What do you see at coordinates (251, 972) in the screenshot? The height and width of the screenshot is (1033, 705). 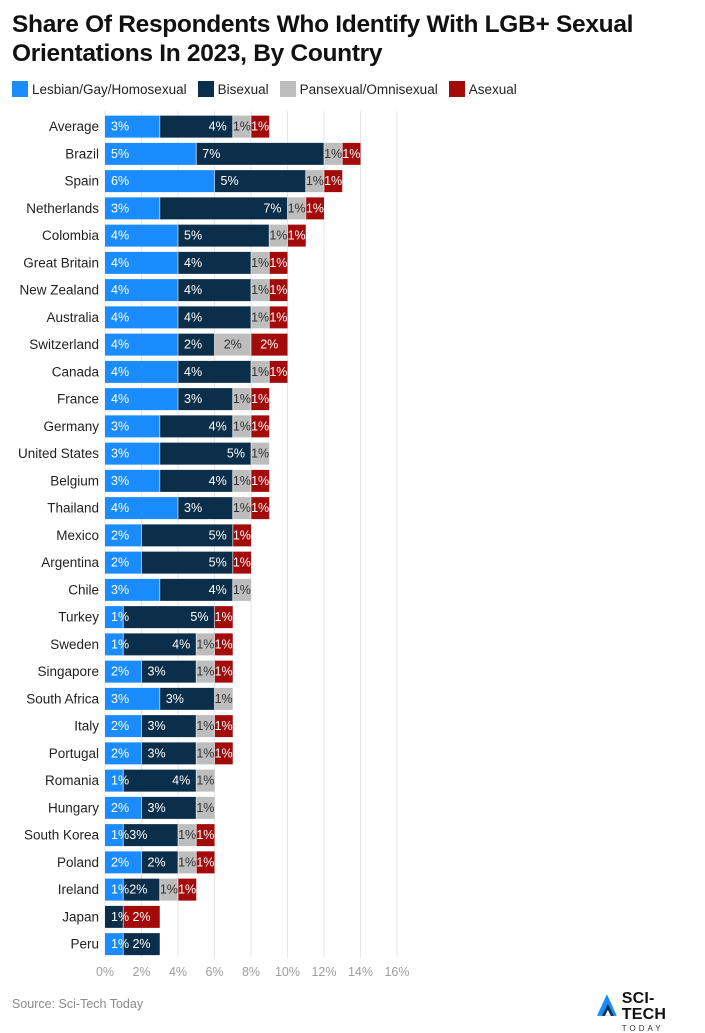 I see `x-tick-label: 8%` at bounding box center [251, 972].